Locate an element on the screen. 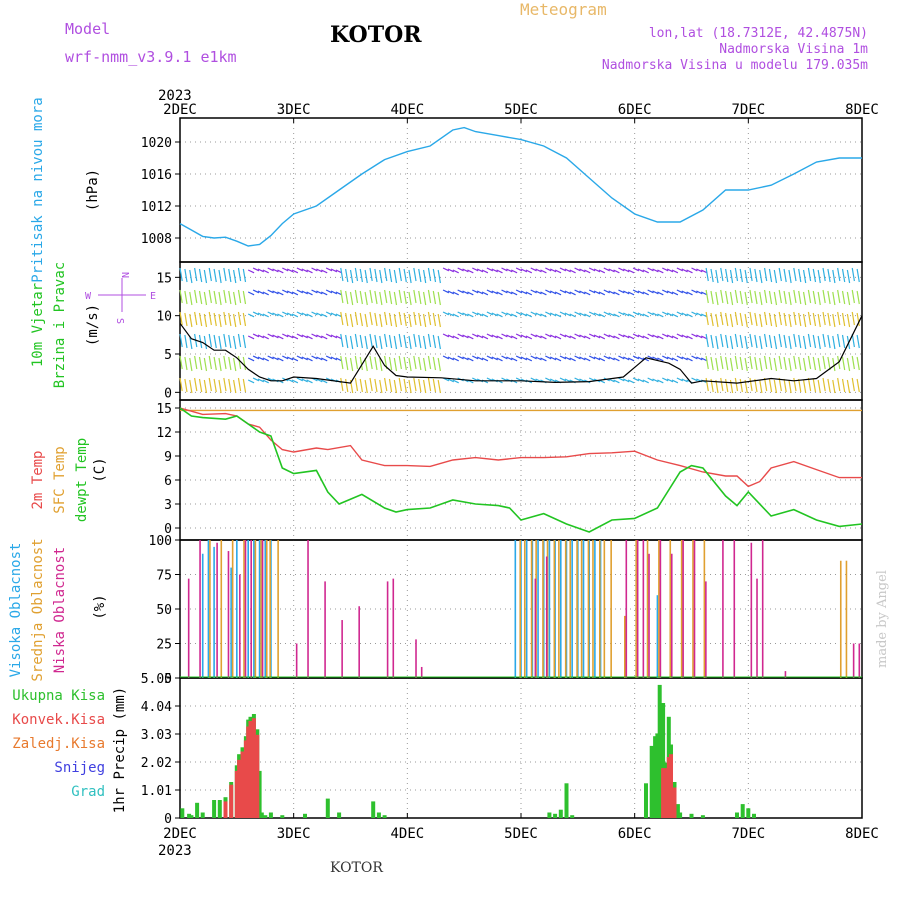  elevation-label: Nadmorska Visina 1m is located at coordinates (793, 49).